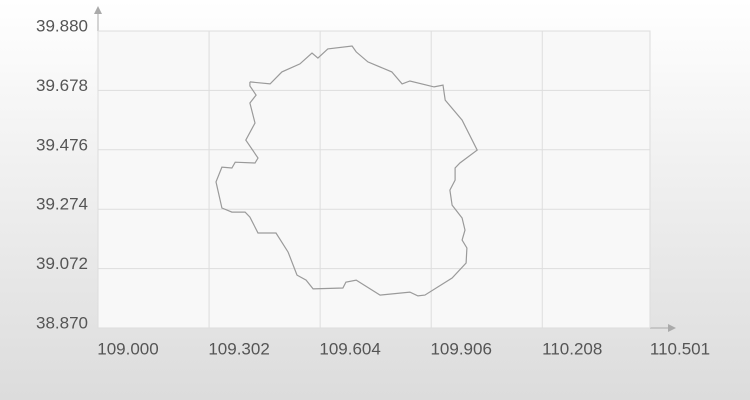 This screenshot has height=400, width=750. I want to click on y-tick-label: 39.476, so click(62, 144).